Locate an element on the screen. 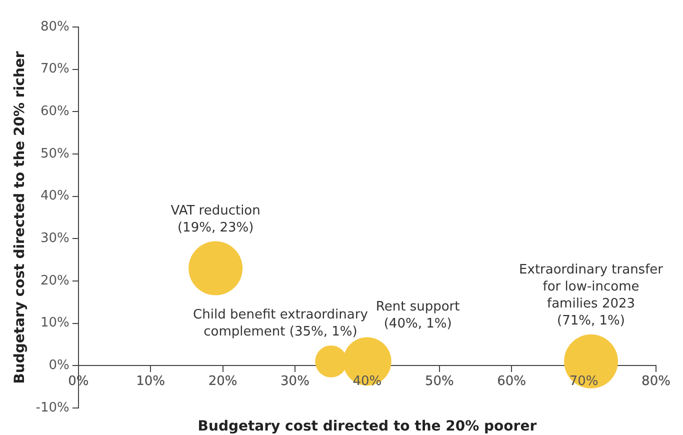 This screenshot has height=435, width=683. x-tick-label: 20% is located at coordinates (223, 381).